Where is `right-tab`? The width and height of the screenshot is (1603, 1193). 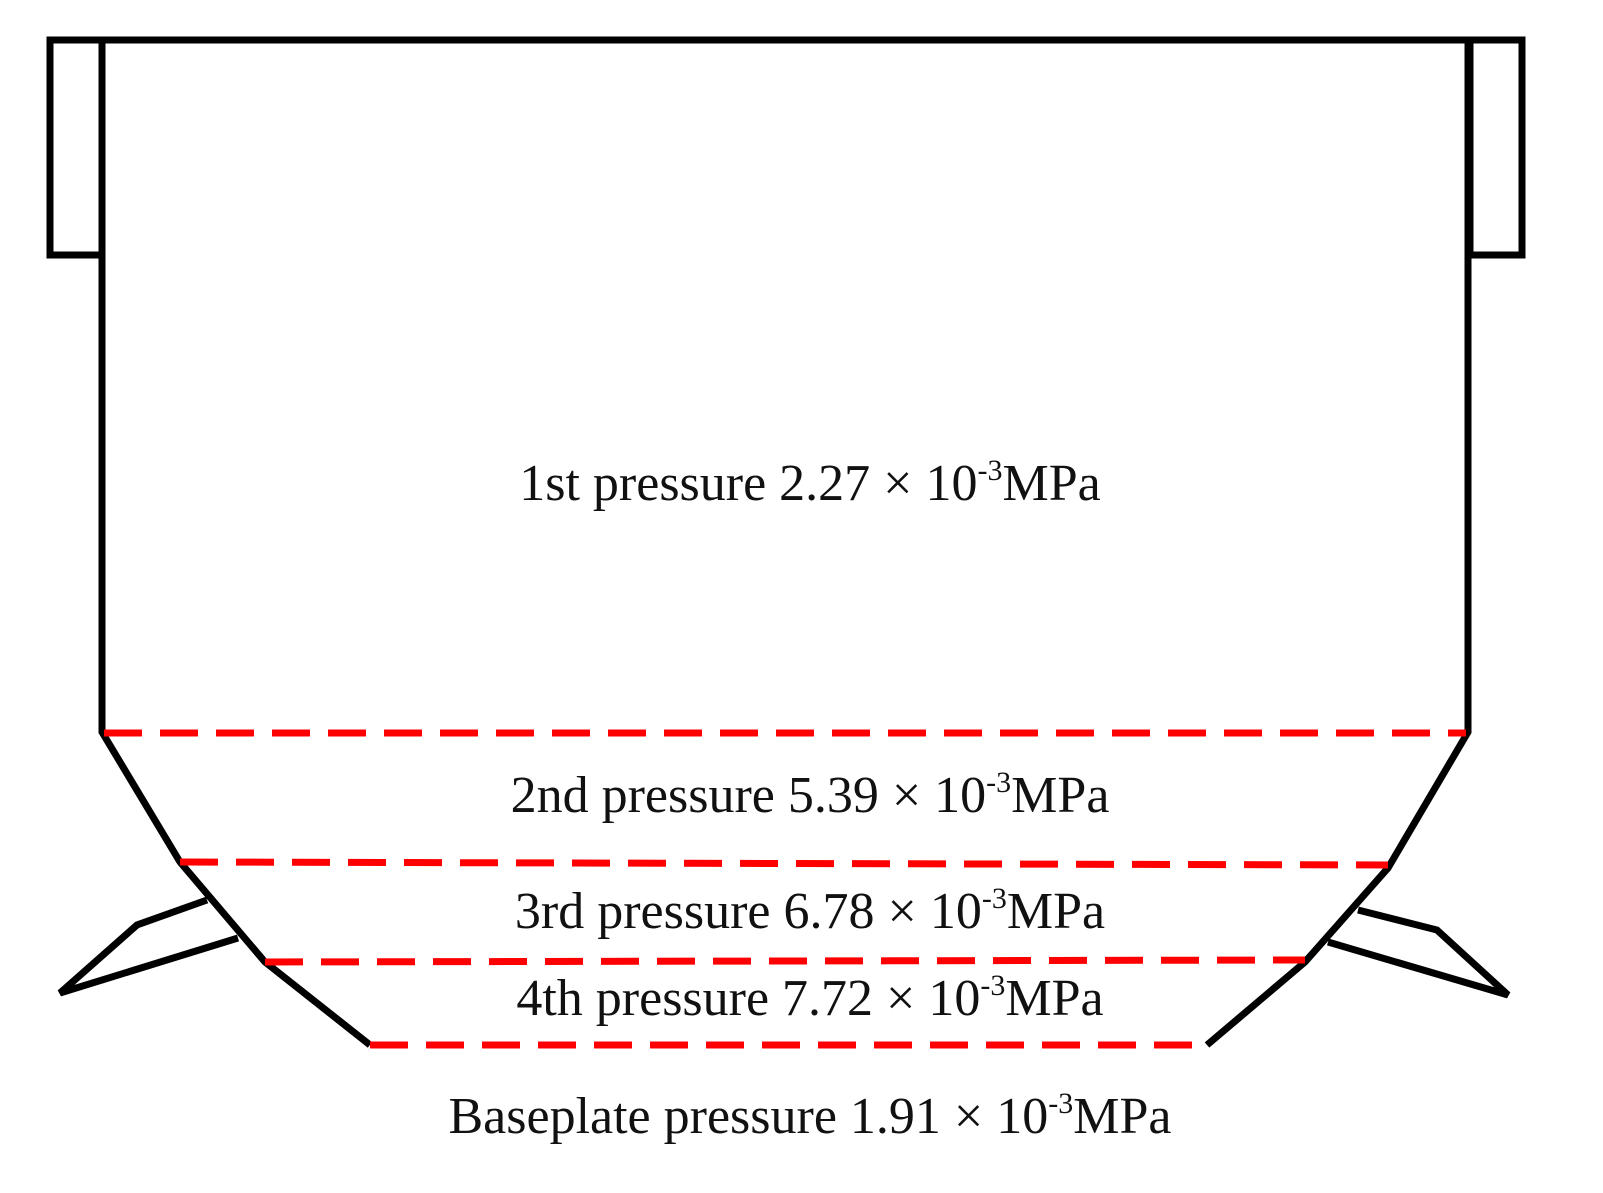 right-tab is located at coordinates (1496, 147).